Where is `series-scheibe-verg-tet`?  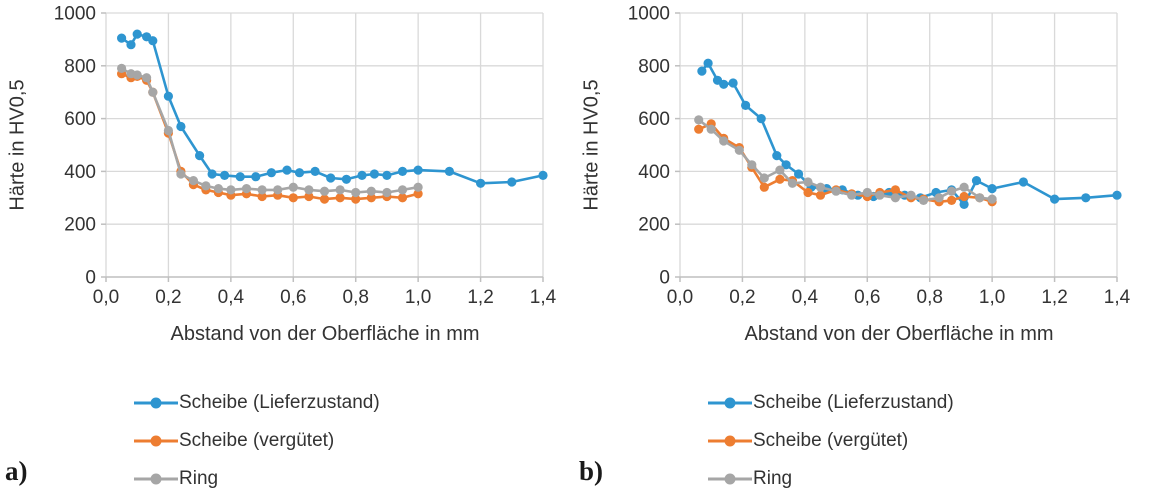 series-scheibe-verg-tet is located at coordinates (270, 136).